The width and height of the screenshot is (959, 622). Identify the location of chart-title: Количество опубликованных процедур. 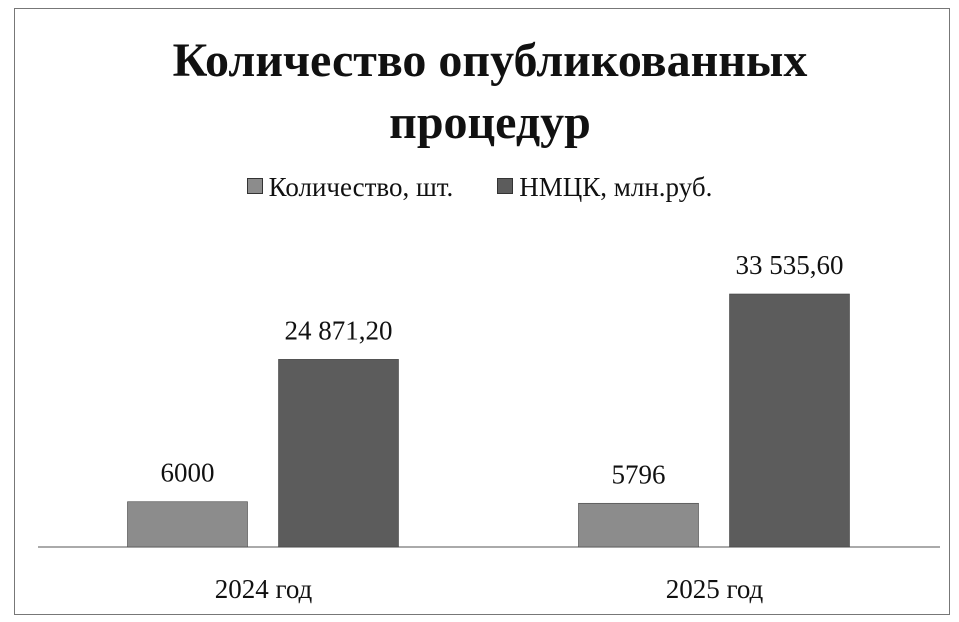
(490, 91).